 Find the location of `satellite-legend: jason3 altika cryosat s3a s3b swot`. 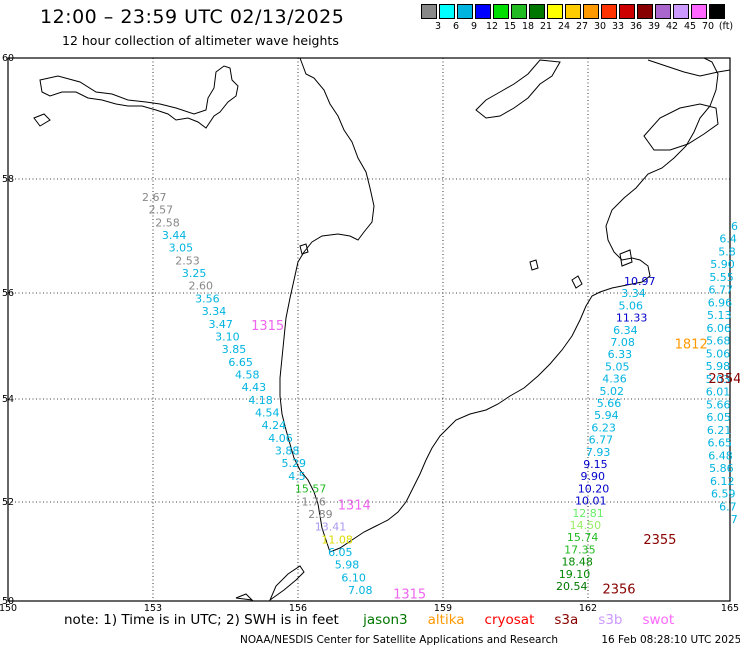

satellite-legend: jason3 altika cryosat s3a s3b swot is located at coordinates (528, 620).